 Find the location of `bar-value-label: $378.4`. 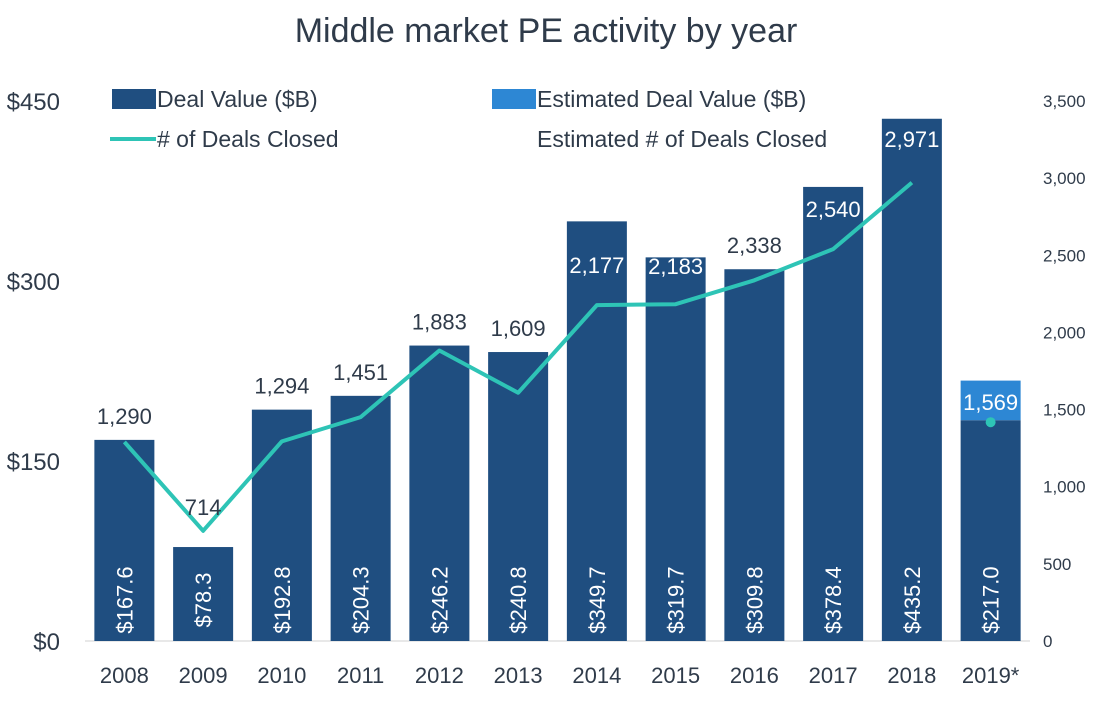

bar-value-label: $378.4 is located at coordinates (833, 599).